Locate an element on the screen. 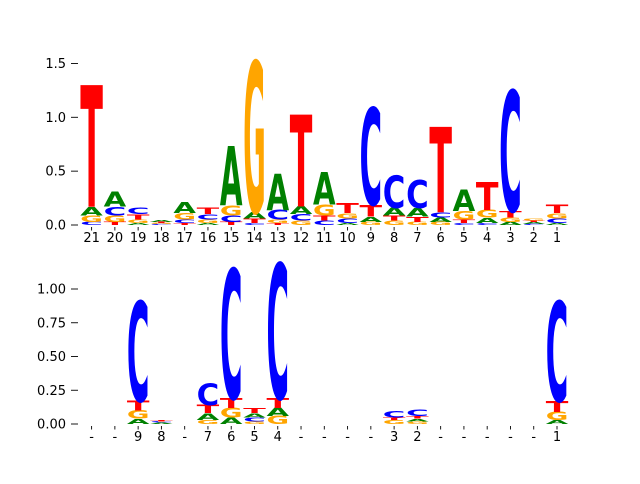 Image resolution: width=640 pixels, height=484 pixels. x-tick-label: 19 is located at coordinates (138, 238).